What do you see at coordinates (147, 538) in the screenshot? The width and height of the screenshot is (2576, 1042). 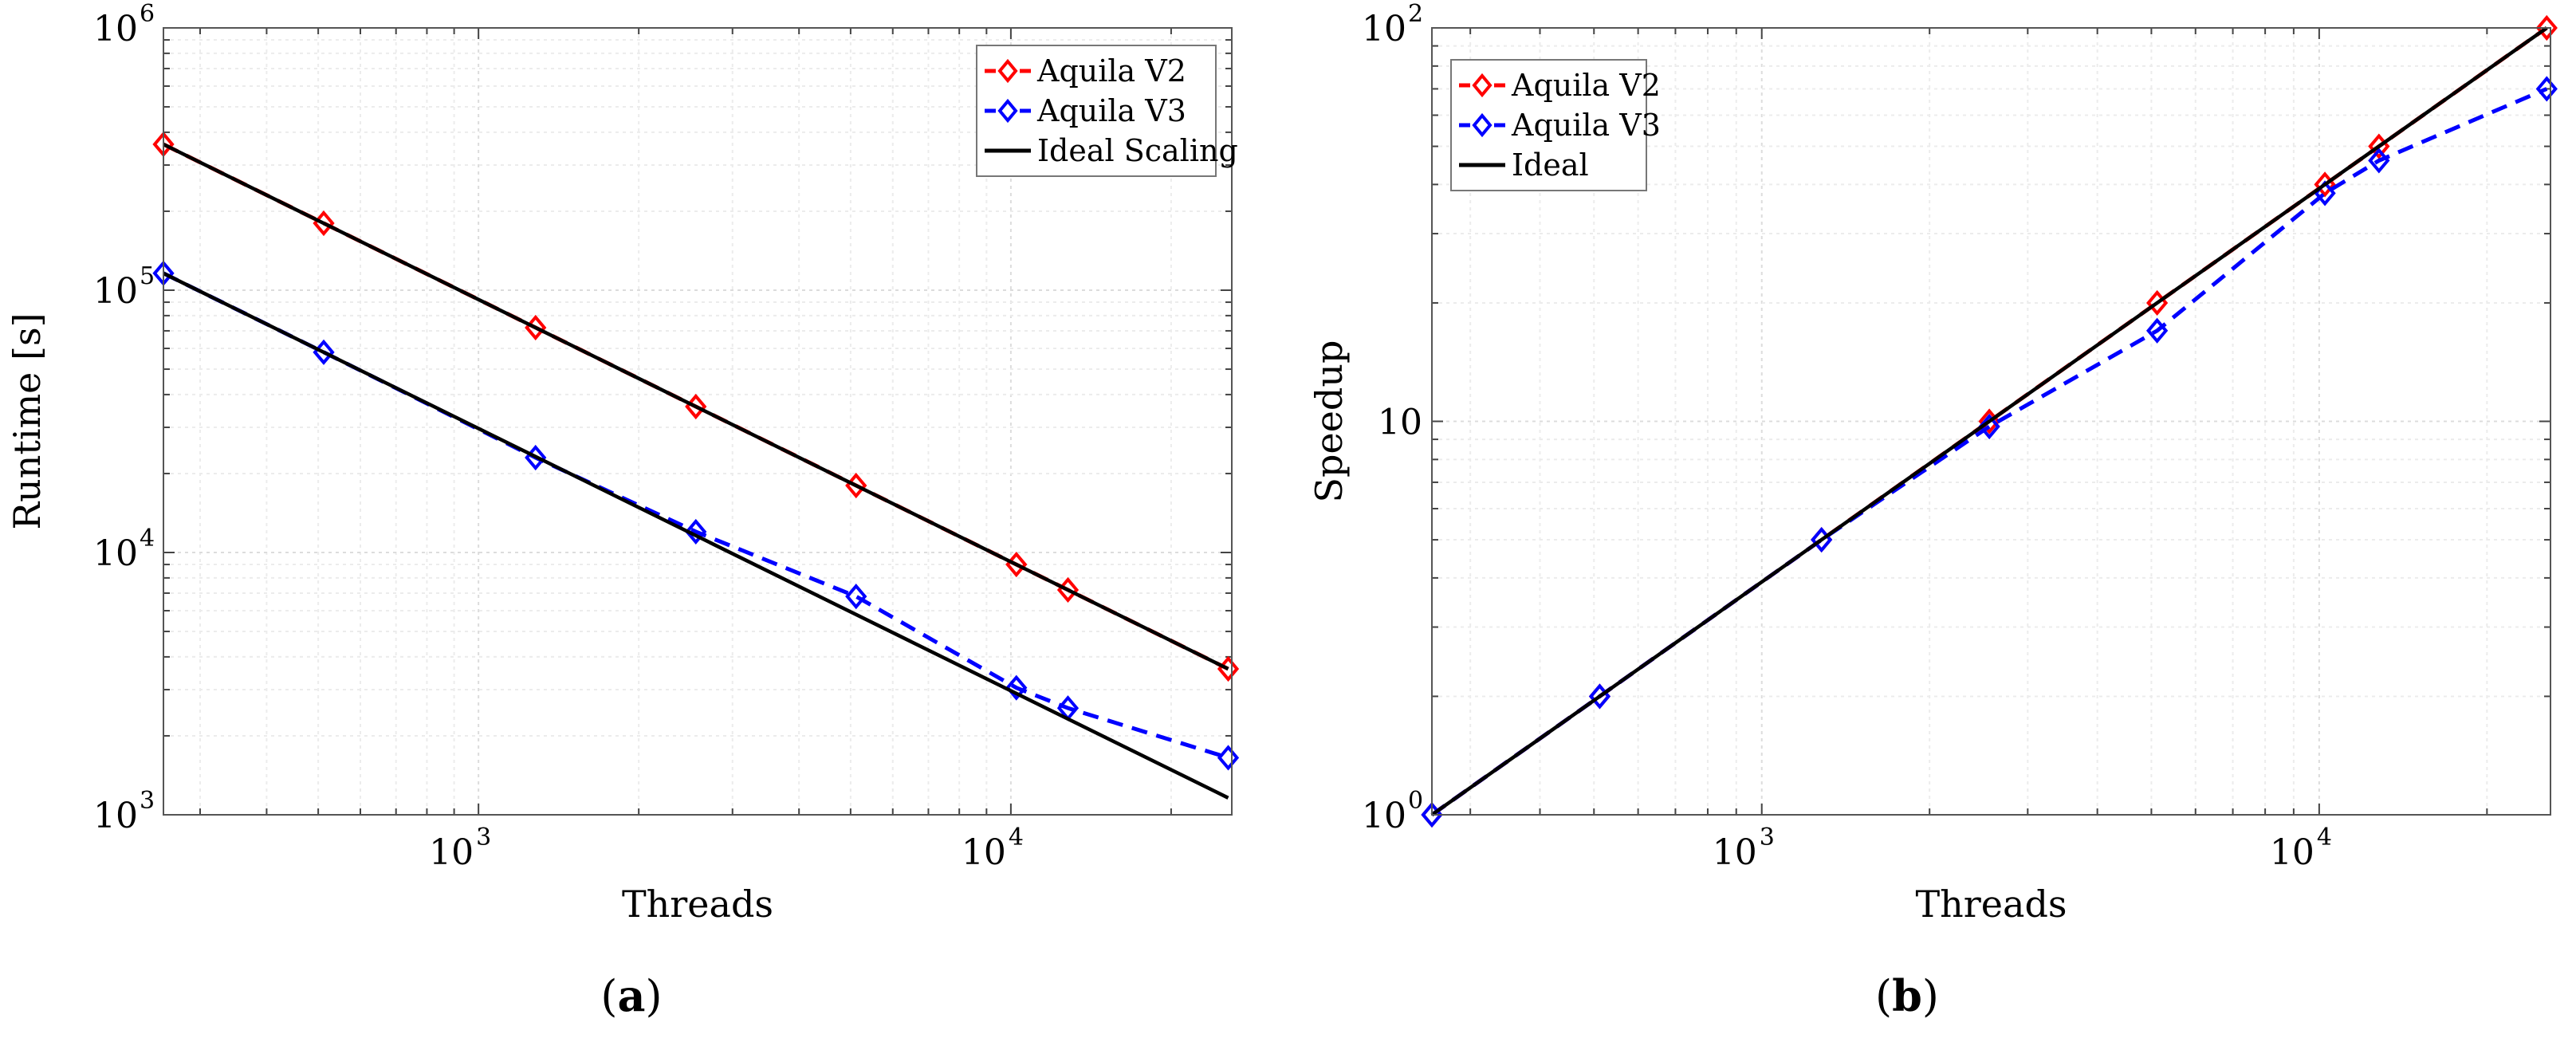 I see `y-tick-exponent: 4` at bounding box center [147, 538].